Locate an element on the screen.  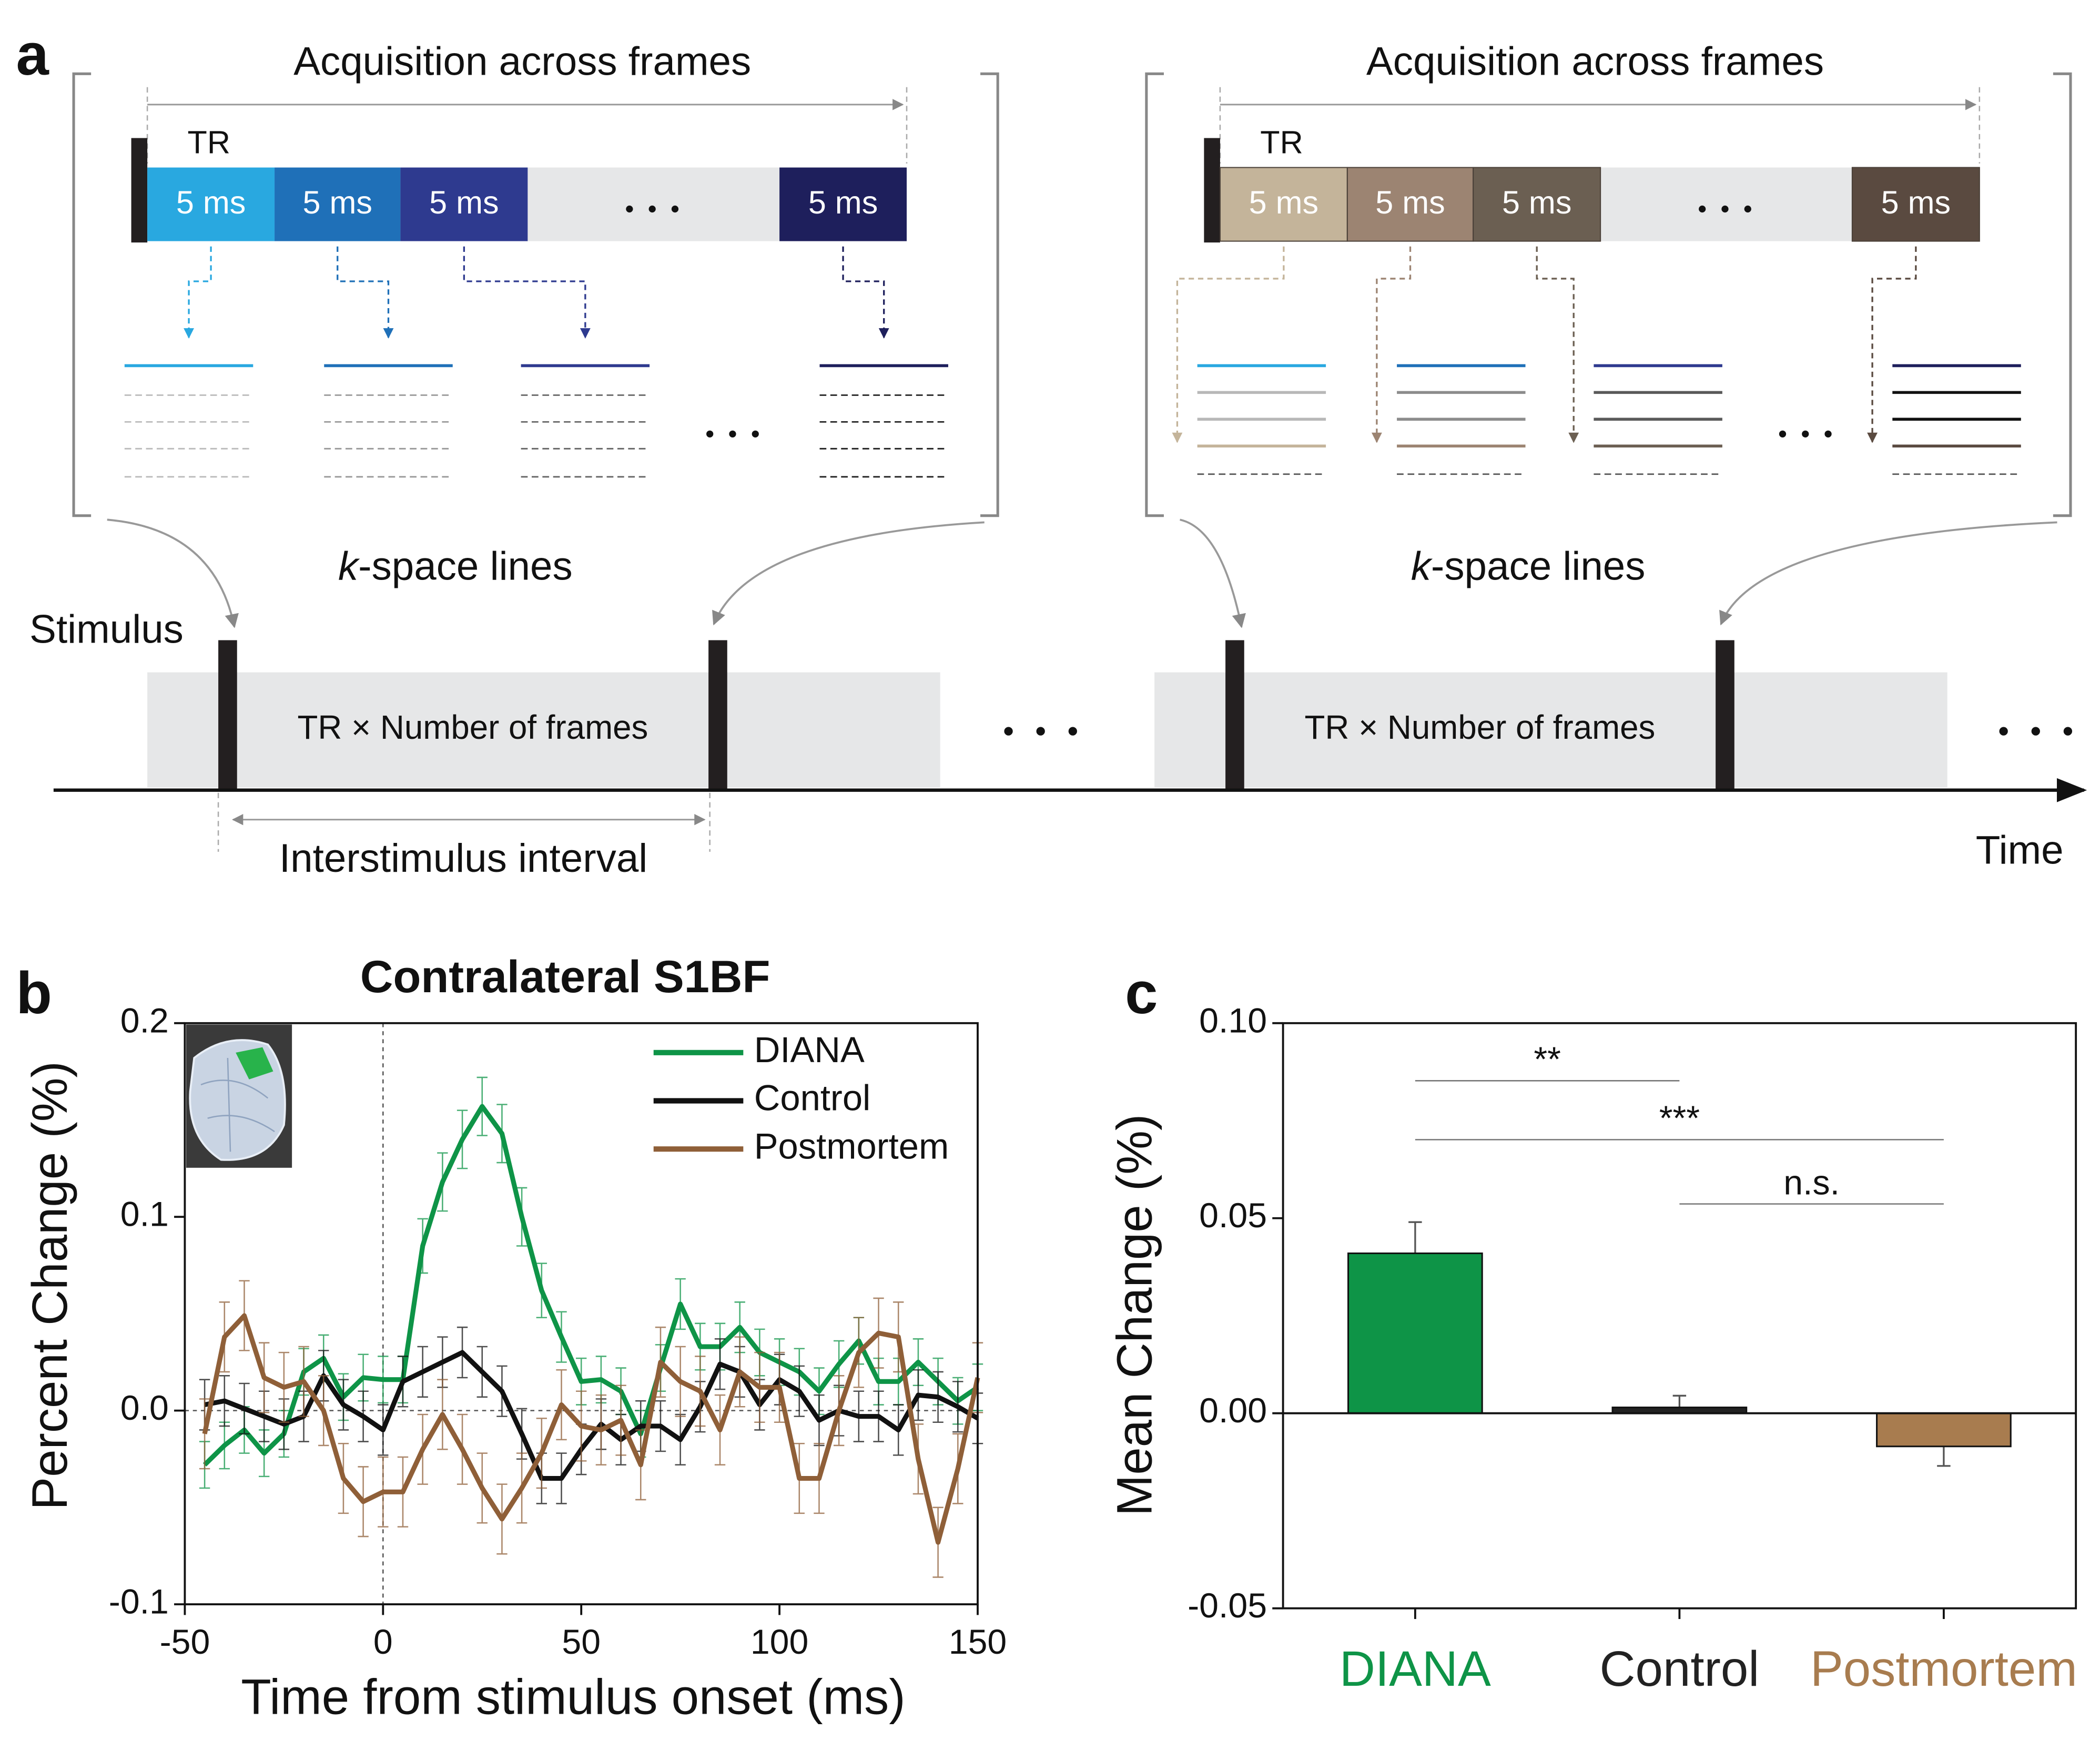
kspace-caption-rest: -space lines is located at coordinates (1539, 567).